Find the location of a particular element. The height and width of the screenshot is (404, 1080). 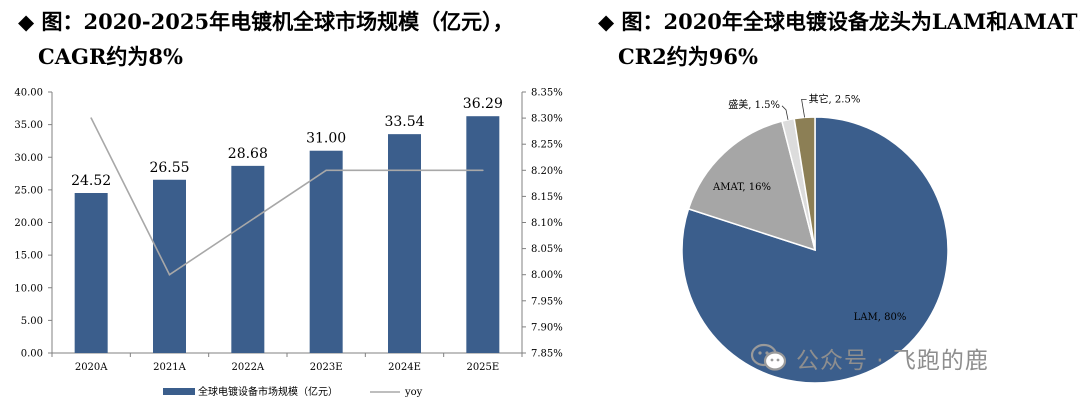

x-tick-label: 2022A is located at coordinates (247, 367).